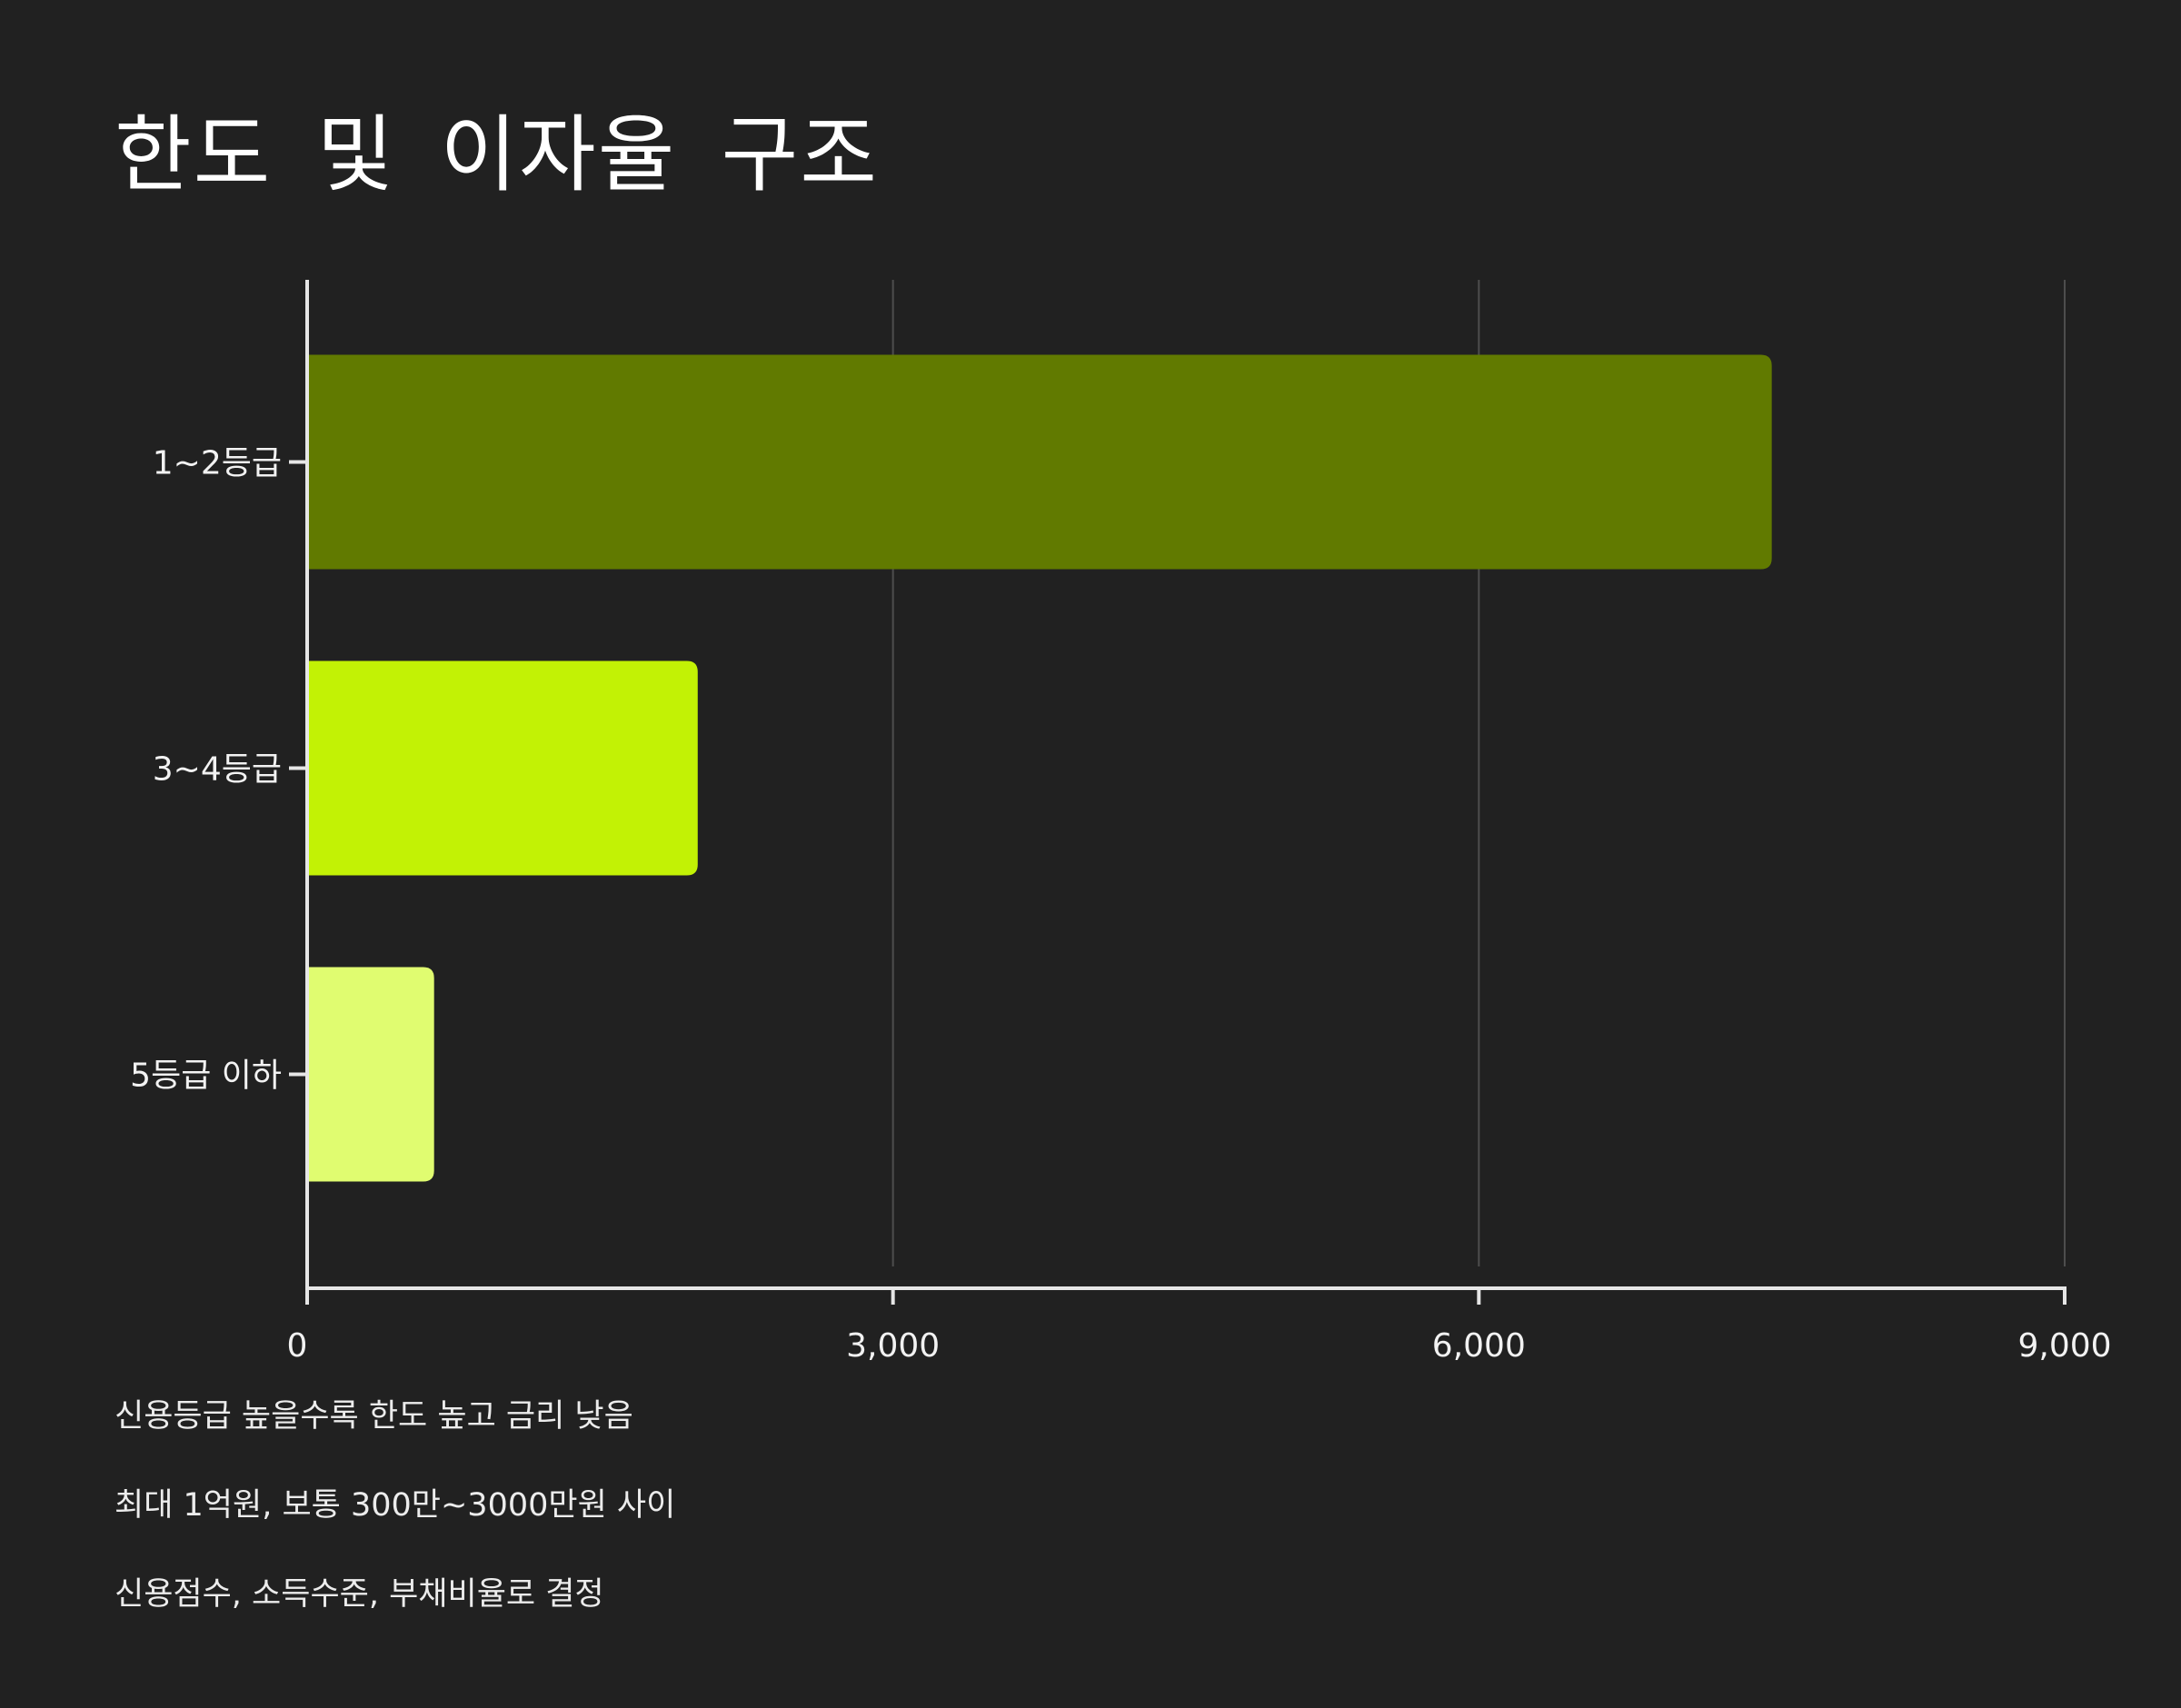 Image resolution: width=2181 pixels, height=1708 pixels. I want to click on x-tick-label: 0, so click(297, 1346).